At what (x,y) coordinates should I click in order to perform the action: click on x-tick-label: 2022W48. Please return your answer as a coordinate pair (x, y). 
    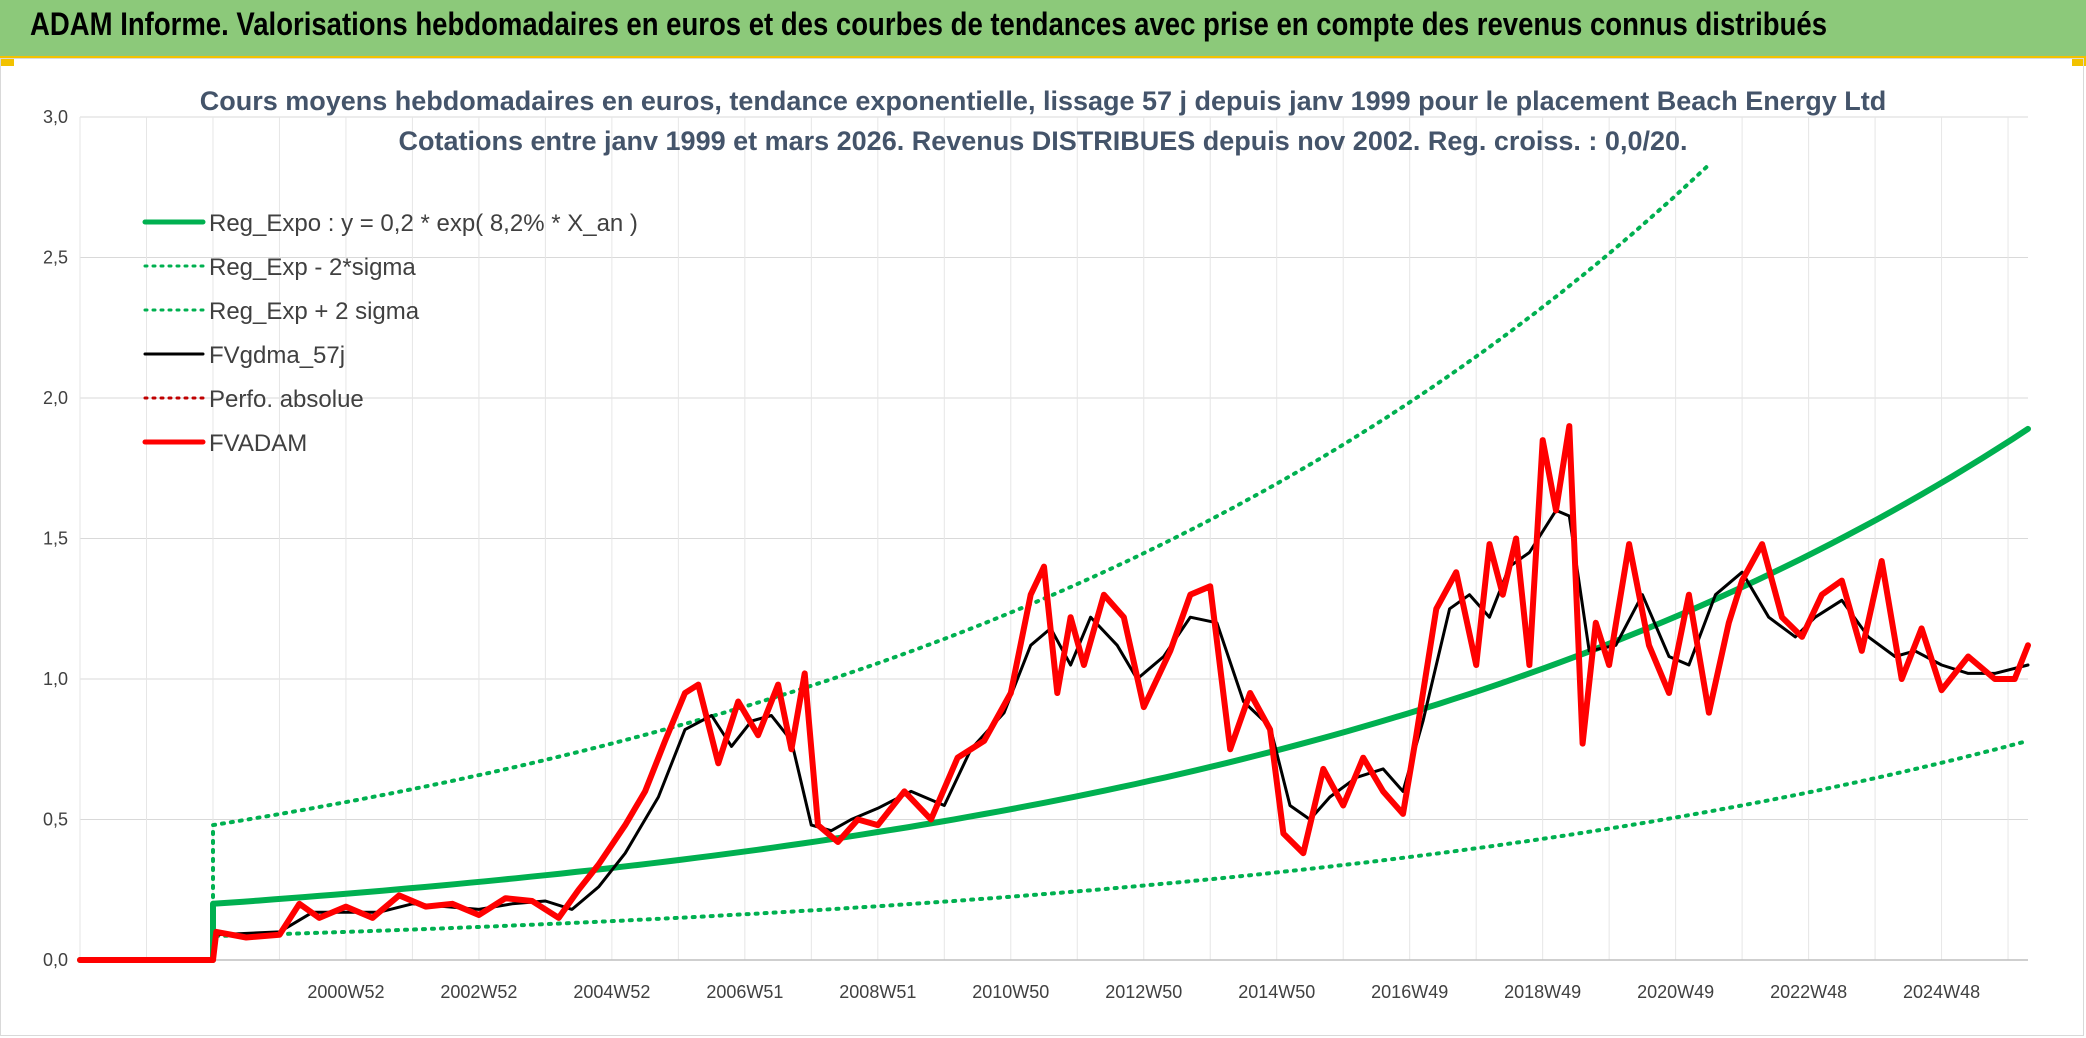
    Looking at the image, I should click on (1808, 992).